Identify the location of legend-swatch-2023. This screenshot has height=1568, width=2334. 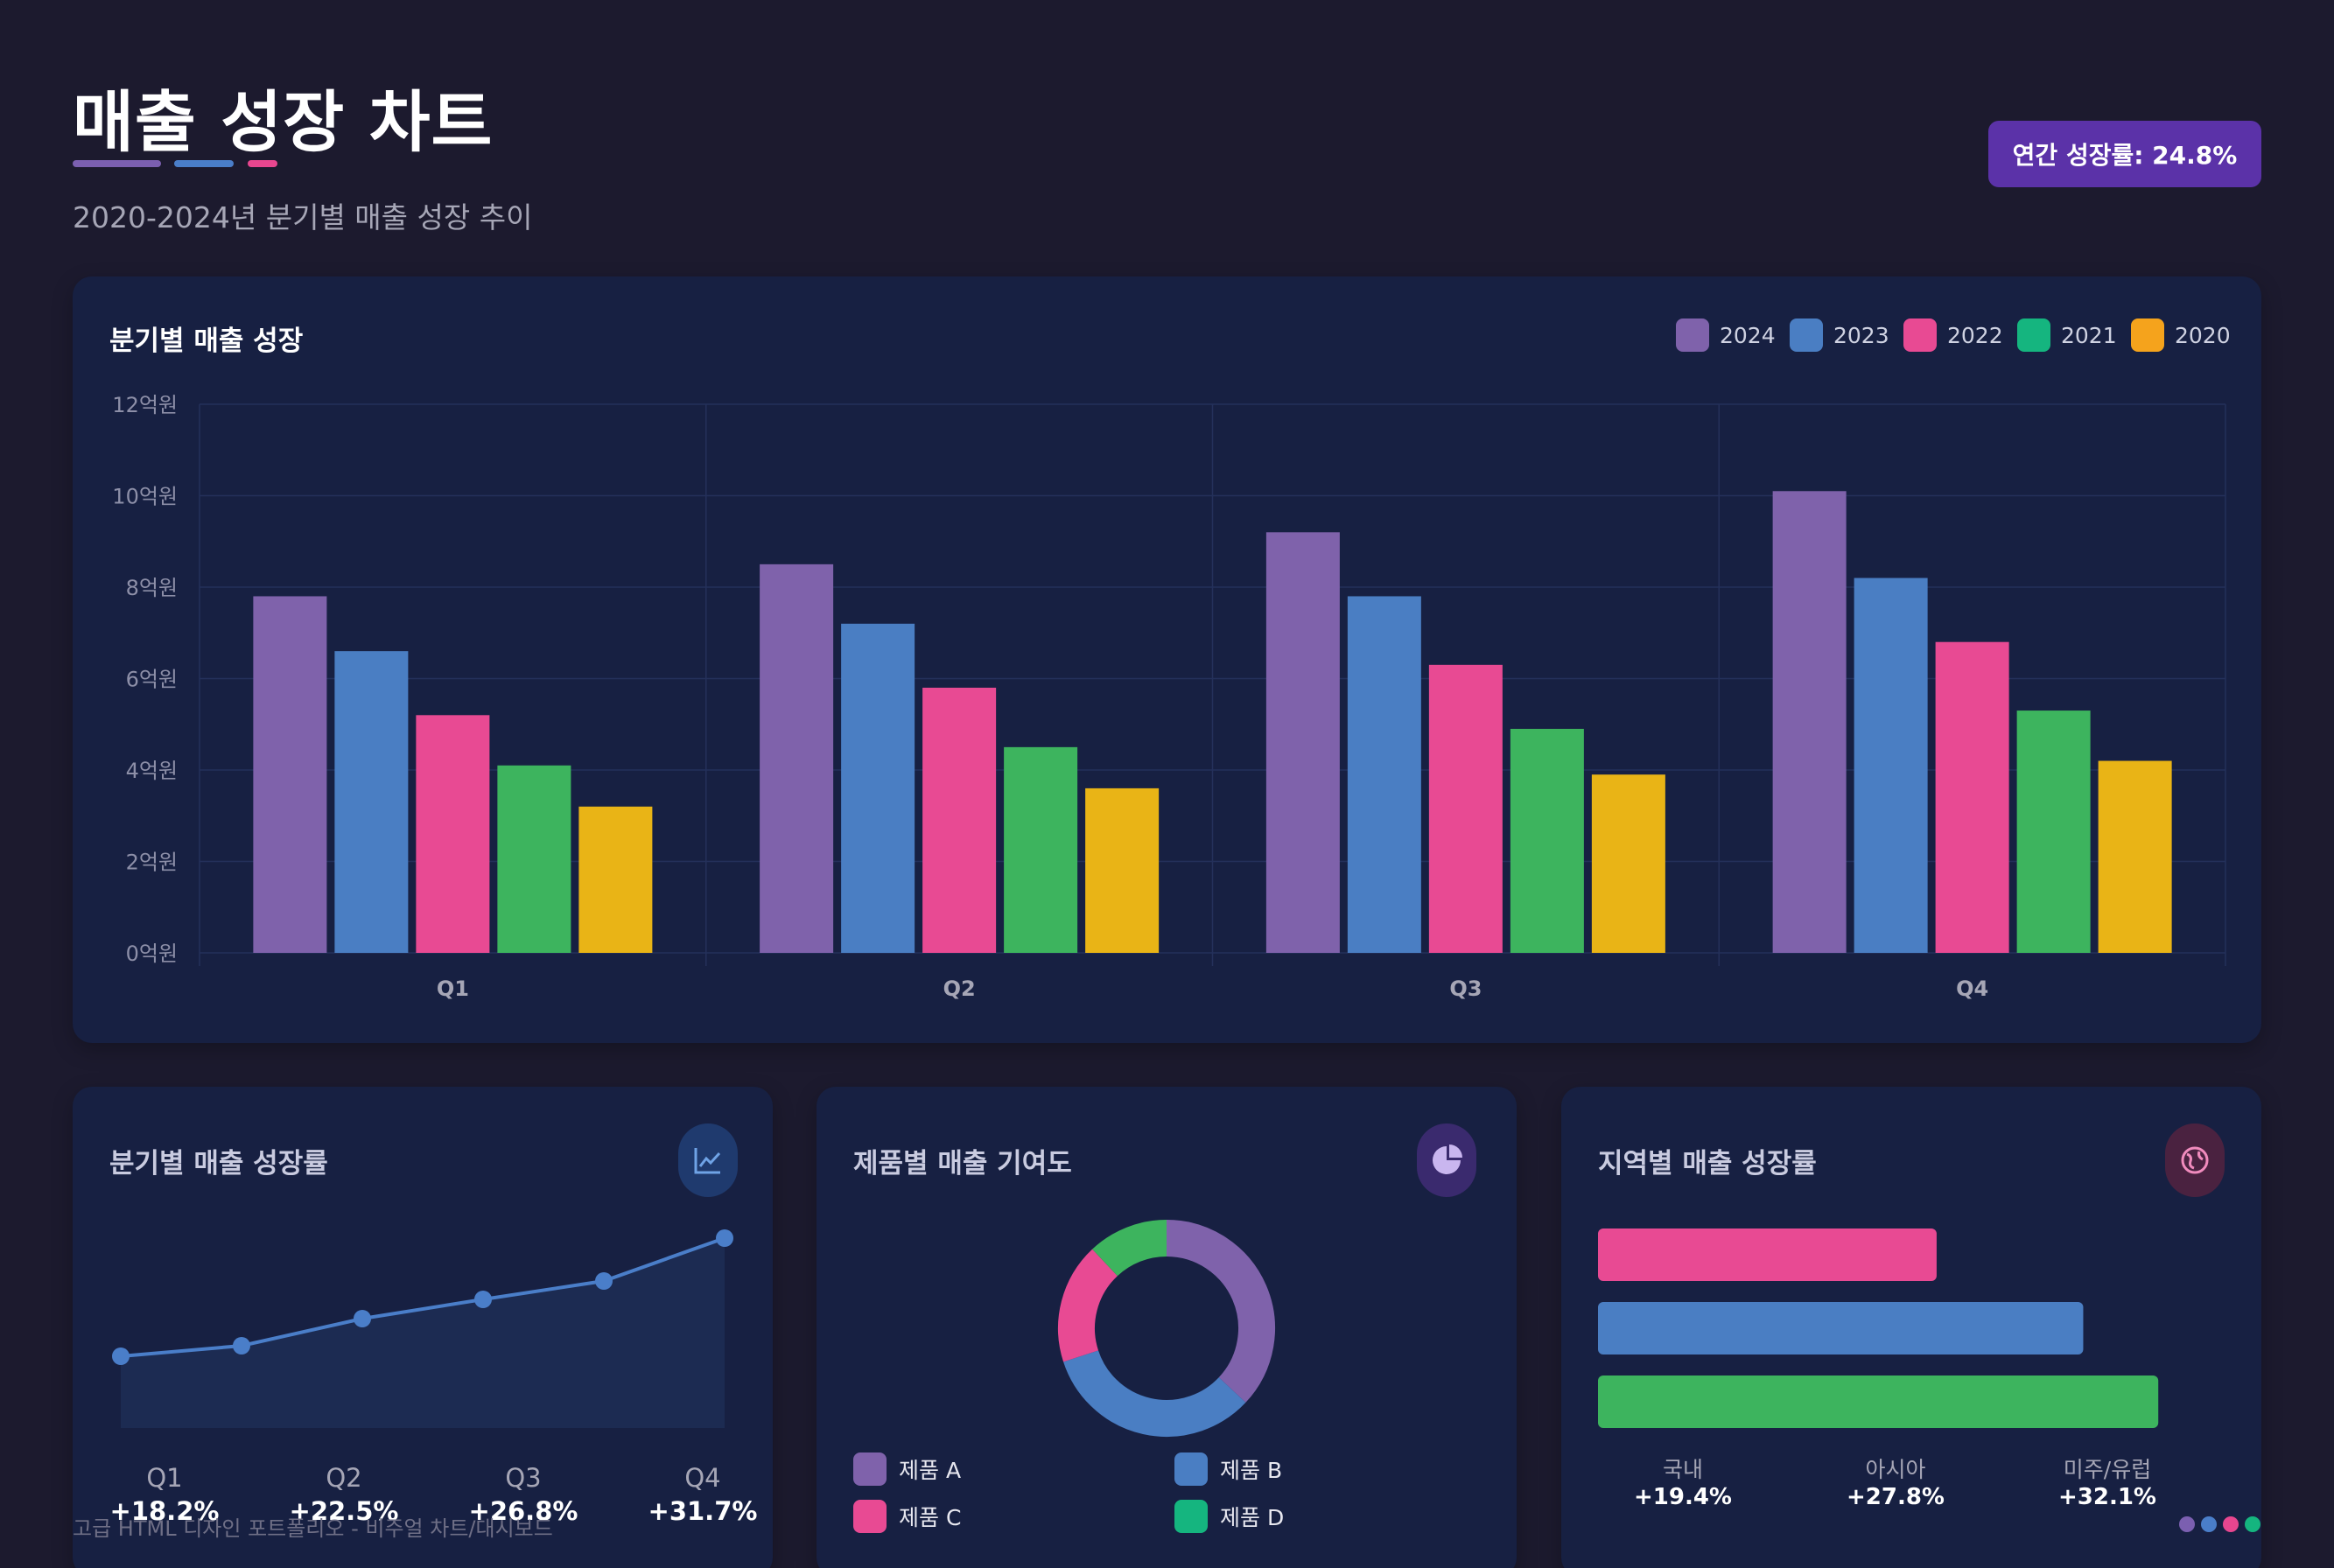
(1806, 335).